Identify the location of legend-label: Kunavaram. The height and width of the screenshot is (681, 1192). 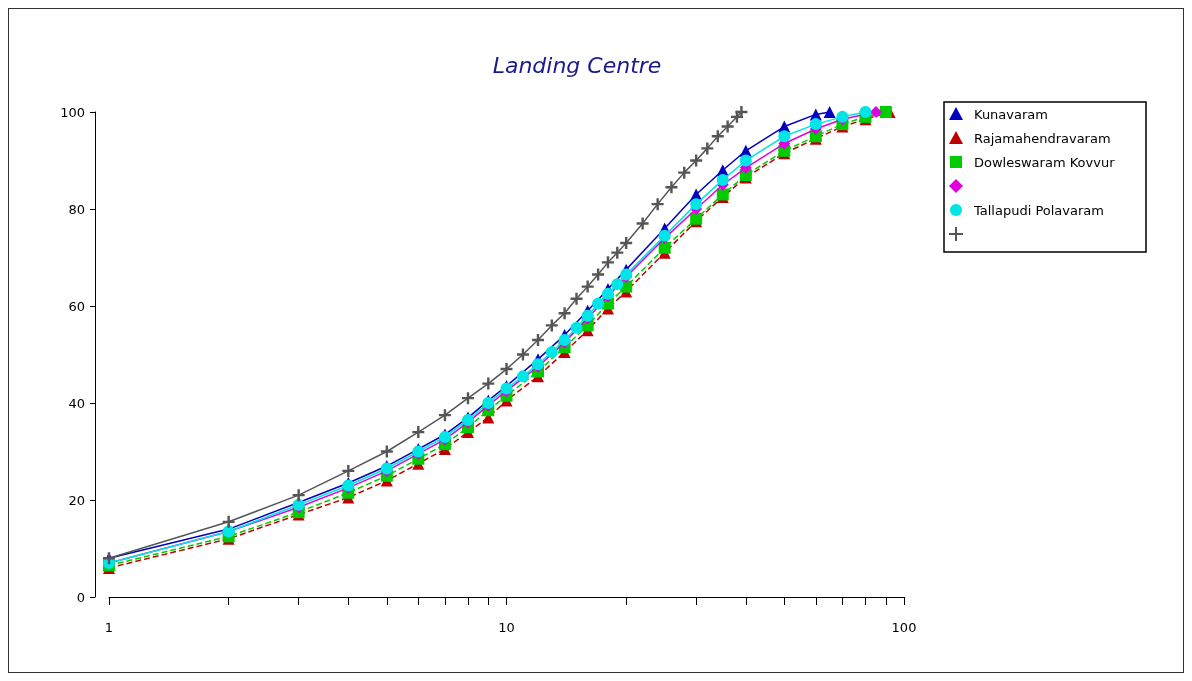
(1011, 114).